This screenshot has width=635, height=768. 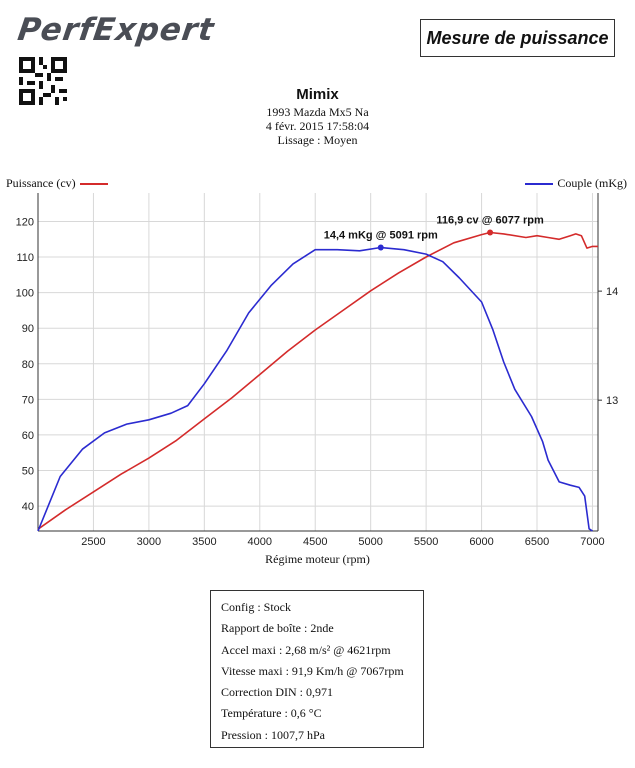 I want to click on legend-torque: Couple (mKg), so click(x=574, y=183).